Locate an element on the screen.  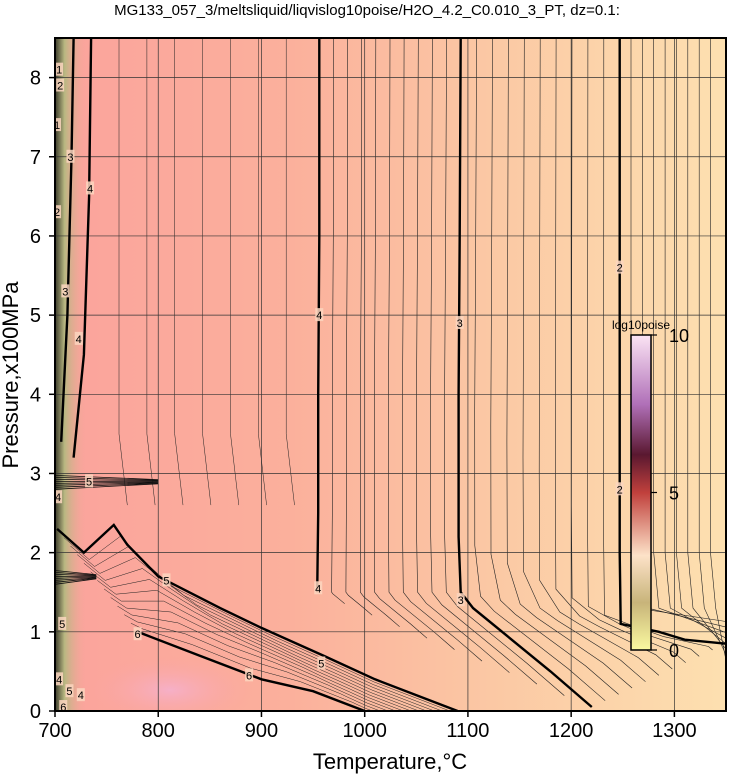
colorbar-tick-label: 10 is located at coordinates (679, 336).